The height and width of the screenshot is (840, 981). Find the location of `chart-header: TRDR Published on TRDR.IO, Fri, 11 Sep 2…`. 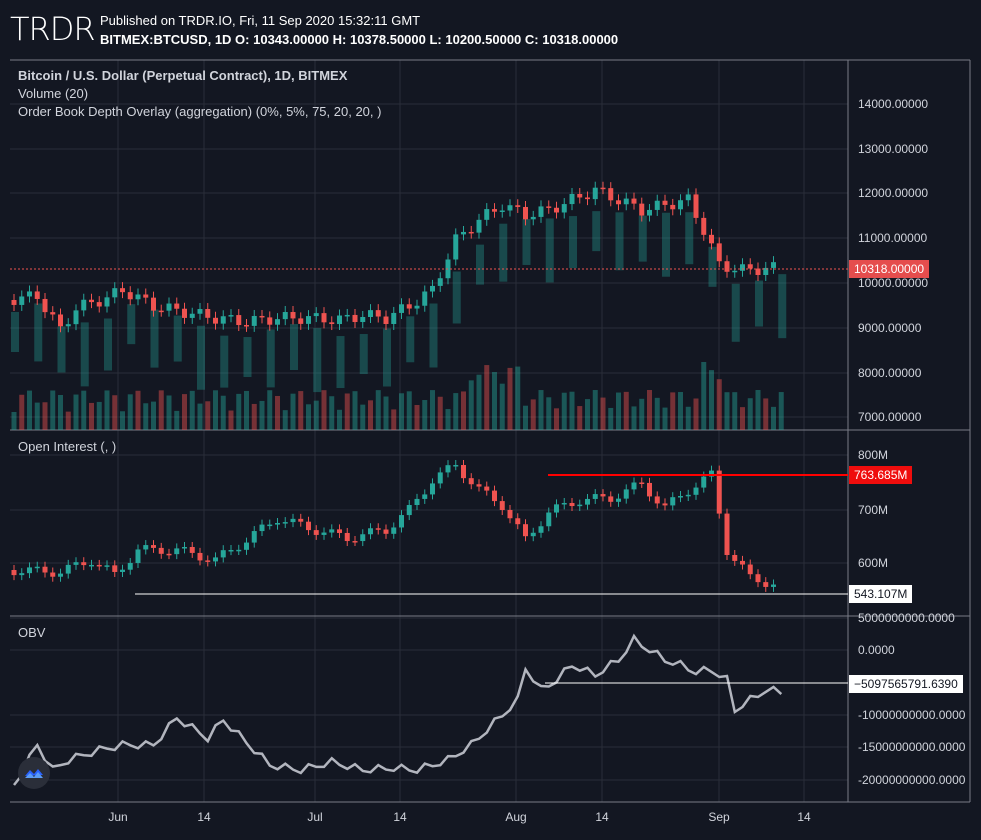

chart-header: TRDR Published on TRDR.IO, Fri, 11 Sep 2… is located at coordinates (490, 30).